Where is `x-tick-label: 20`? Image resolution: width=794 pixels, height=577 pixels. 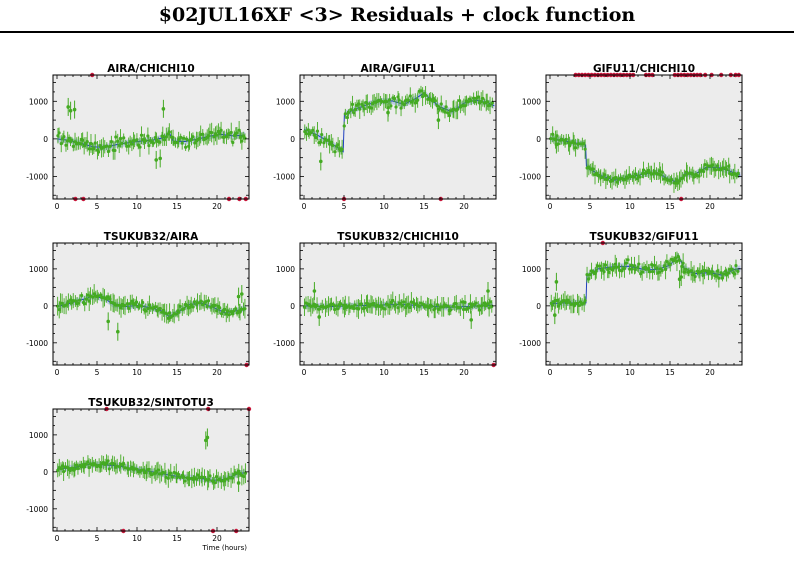 x-tick-label: 20 is located at coordinates (710, 206).